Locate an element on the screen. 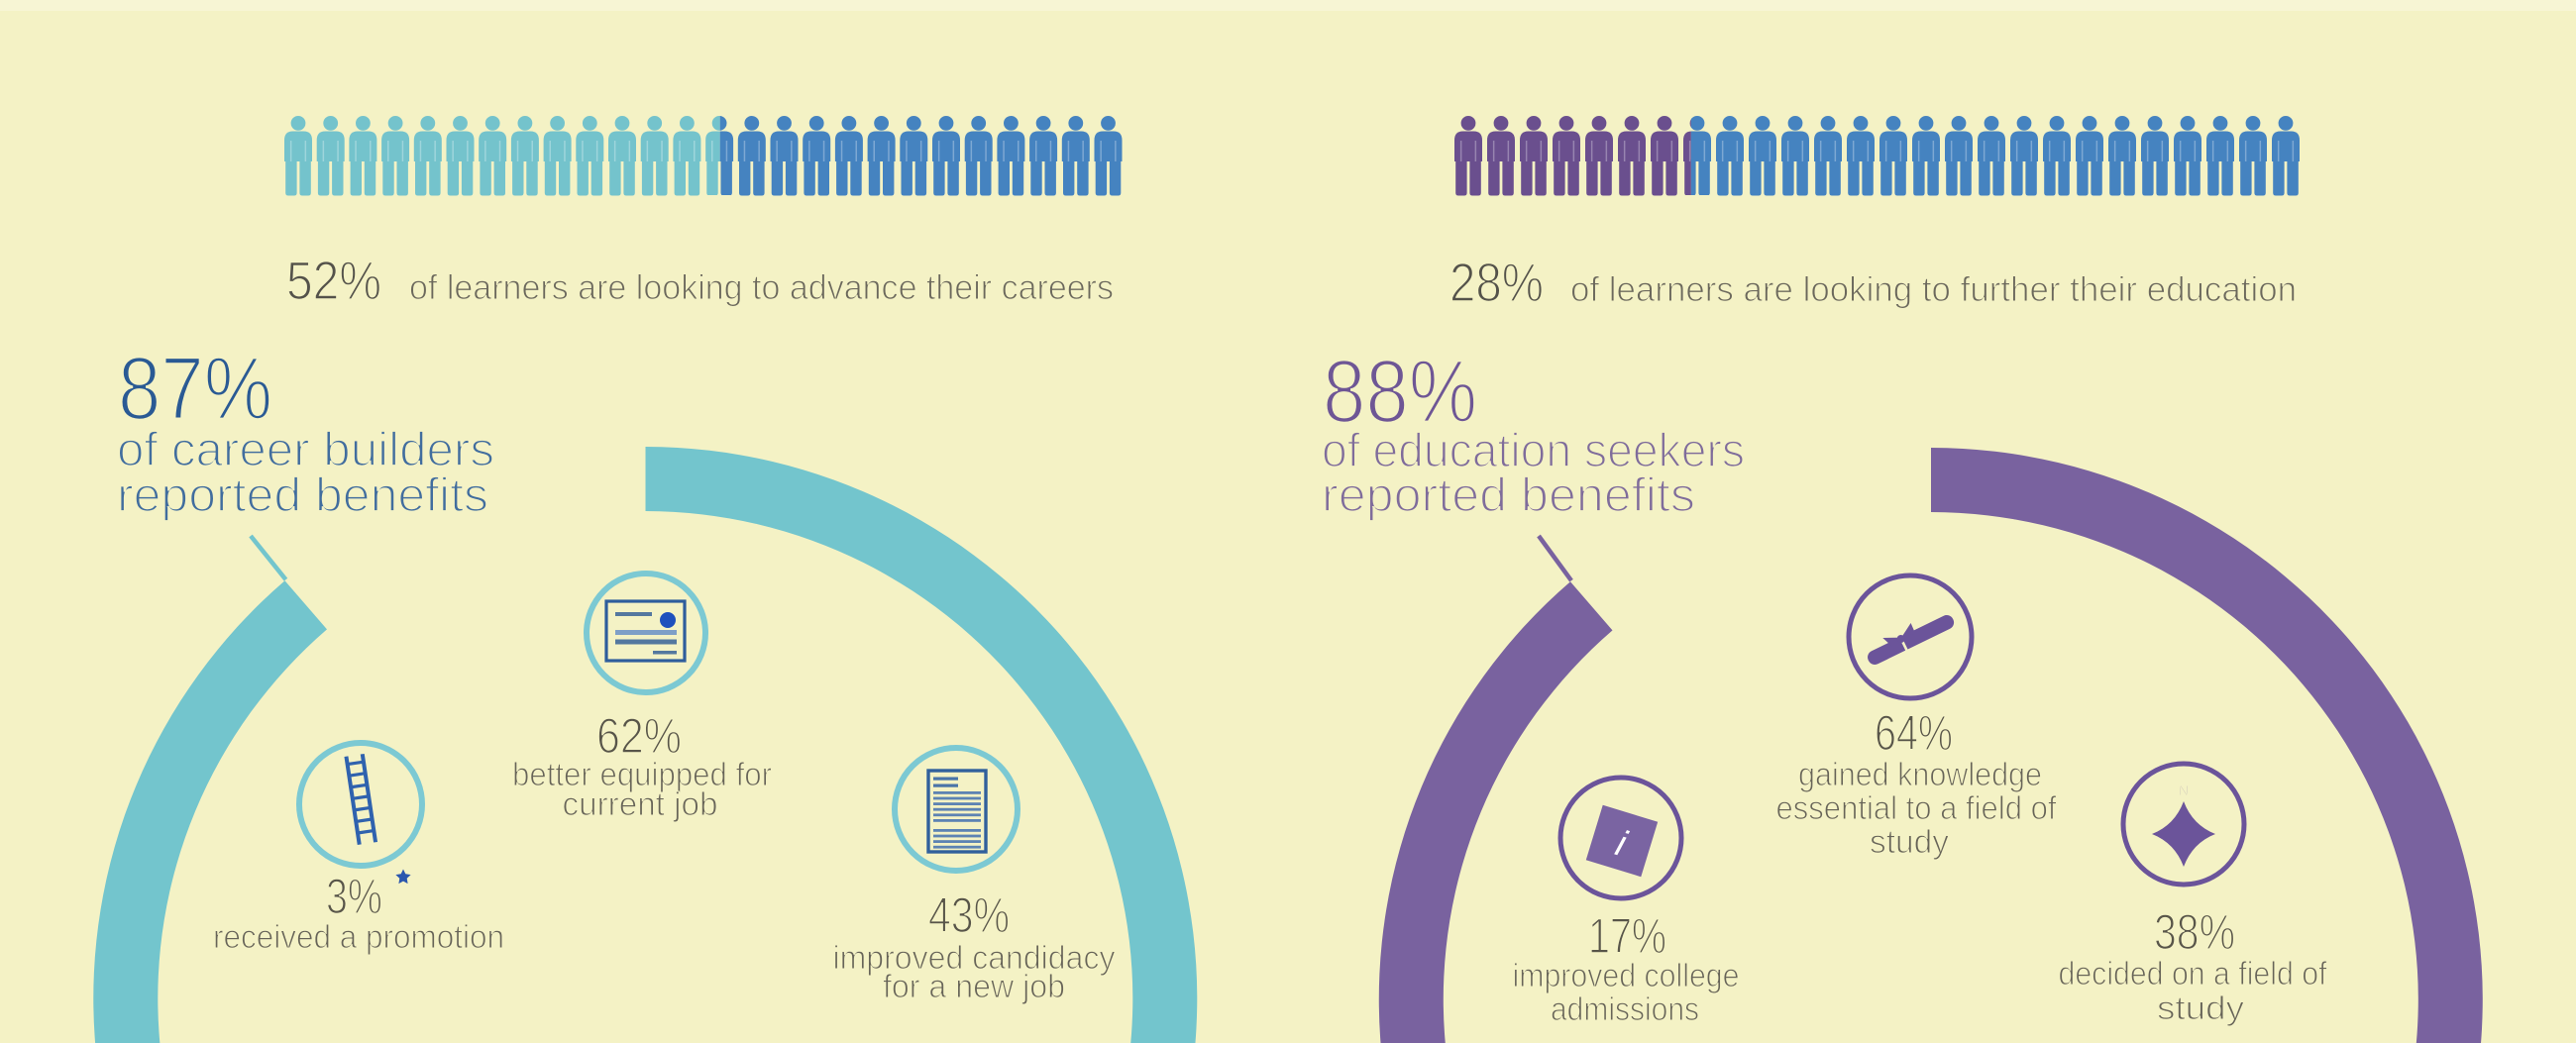 Image resolution: width=2576 pixels, height=1043 pixels. svg-text: 88% is located at coordinates (1400, 392).